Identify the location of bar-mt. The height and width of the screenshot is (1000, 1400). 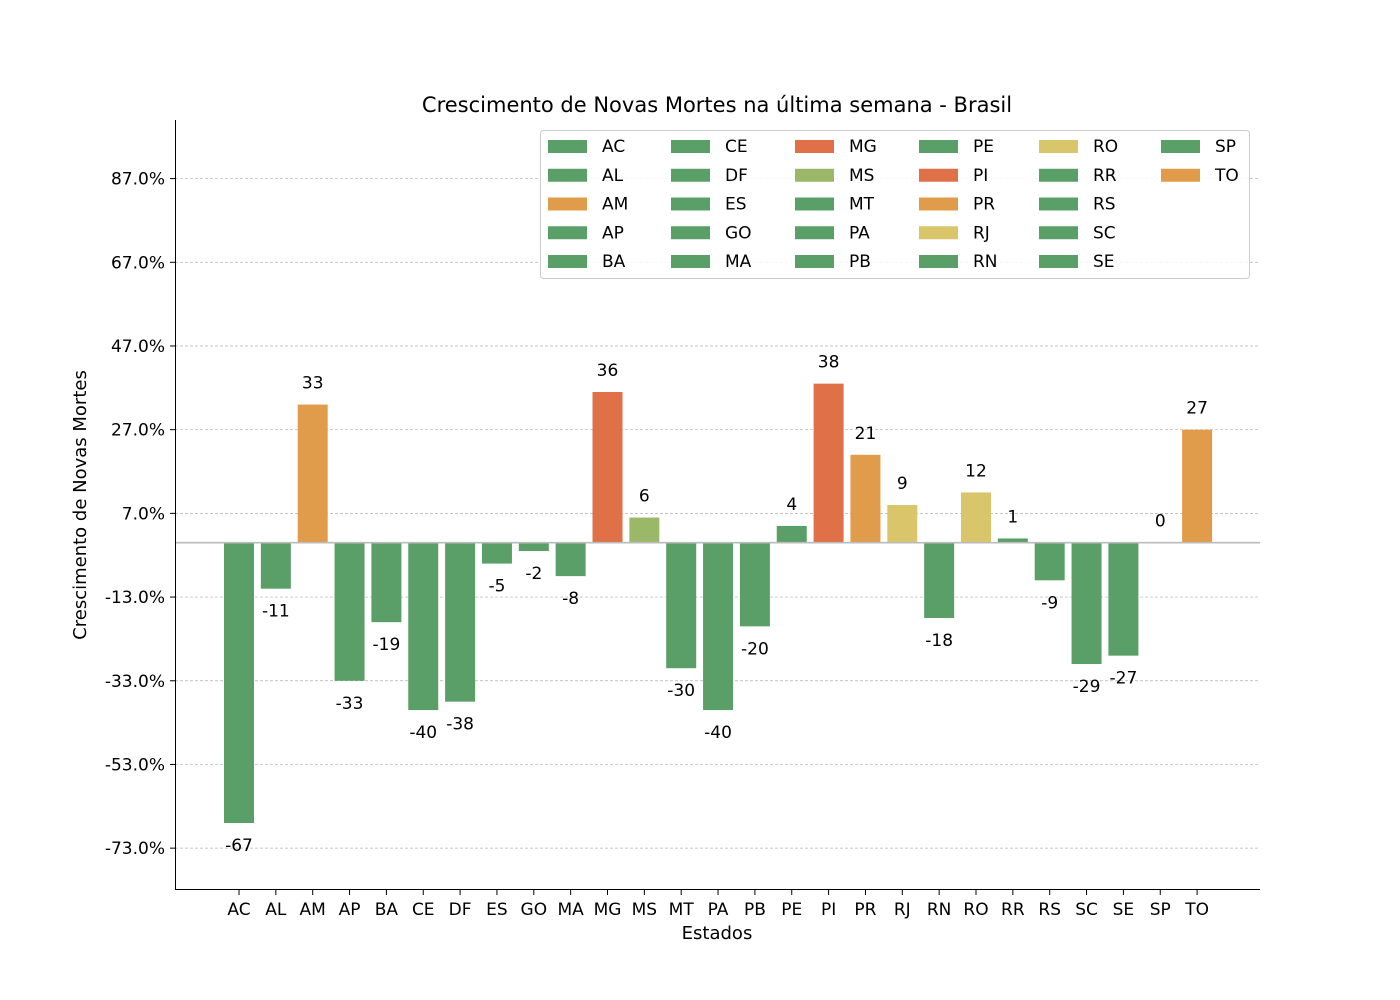
(681, 605).